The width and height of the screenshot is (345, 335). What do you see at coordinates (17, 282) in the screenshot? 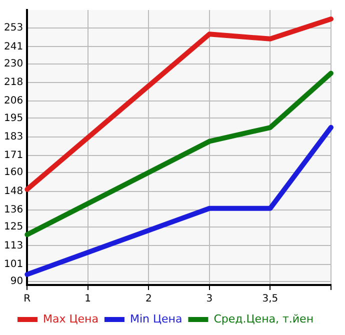
I see `y-tick-label: 90` at bounding box center [17, 282].